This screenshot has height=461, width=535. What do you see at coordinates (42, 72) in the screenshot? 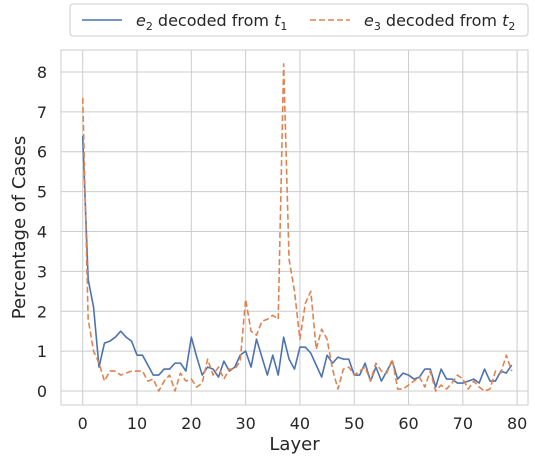
I see `y-tick-label: 8` at bounding box center [42, 72].